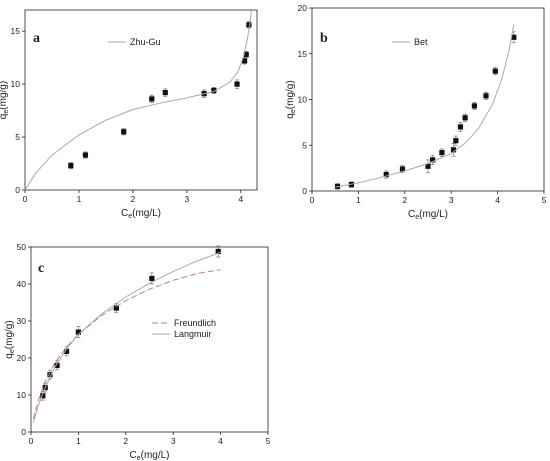 This screenshot has height=461, width=550. I want to click on panel-b-letter: b, so click(324, 38).